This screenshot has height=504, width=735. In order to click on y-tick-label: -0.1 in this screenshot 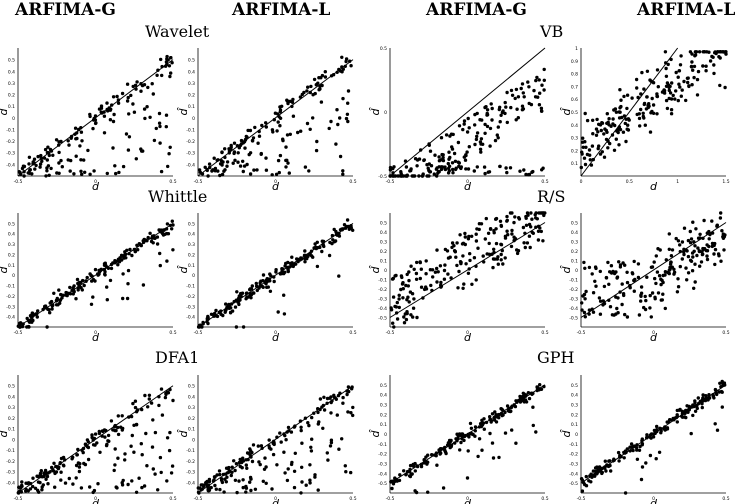, I will do `click(573, 281)`.